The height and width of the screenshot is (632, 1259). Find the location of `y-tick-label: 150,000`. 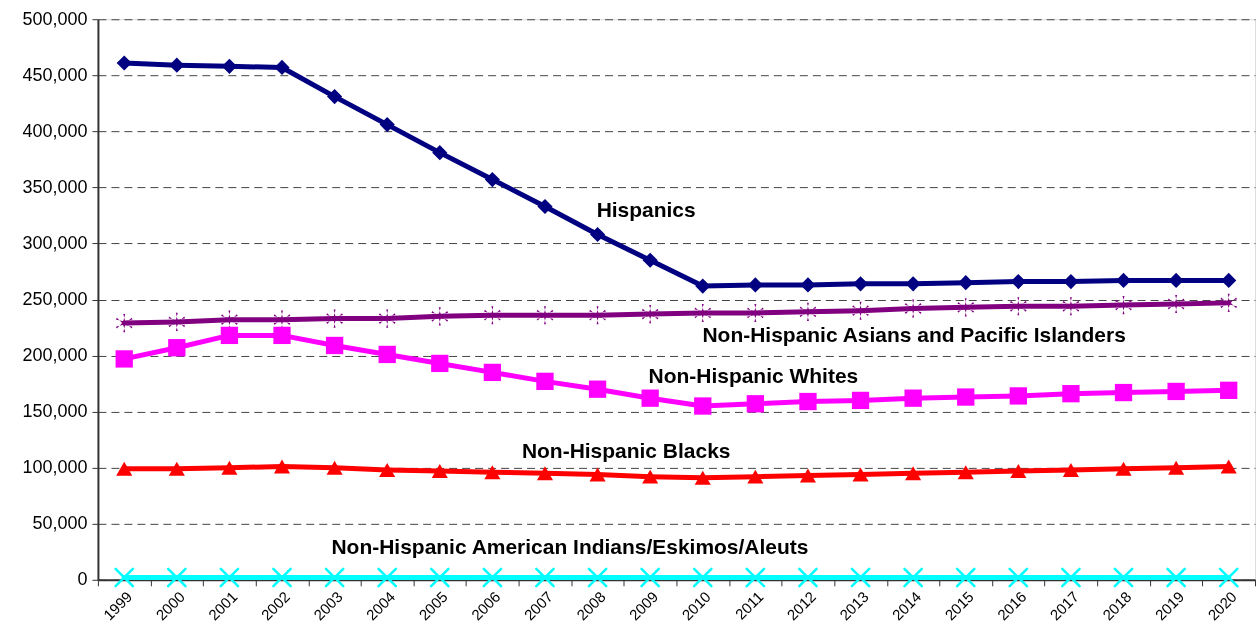

y-tick-label: 150,000 is located at coordinates (55, 411).